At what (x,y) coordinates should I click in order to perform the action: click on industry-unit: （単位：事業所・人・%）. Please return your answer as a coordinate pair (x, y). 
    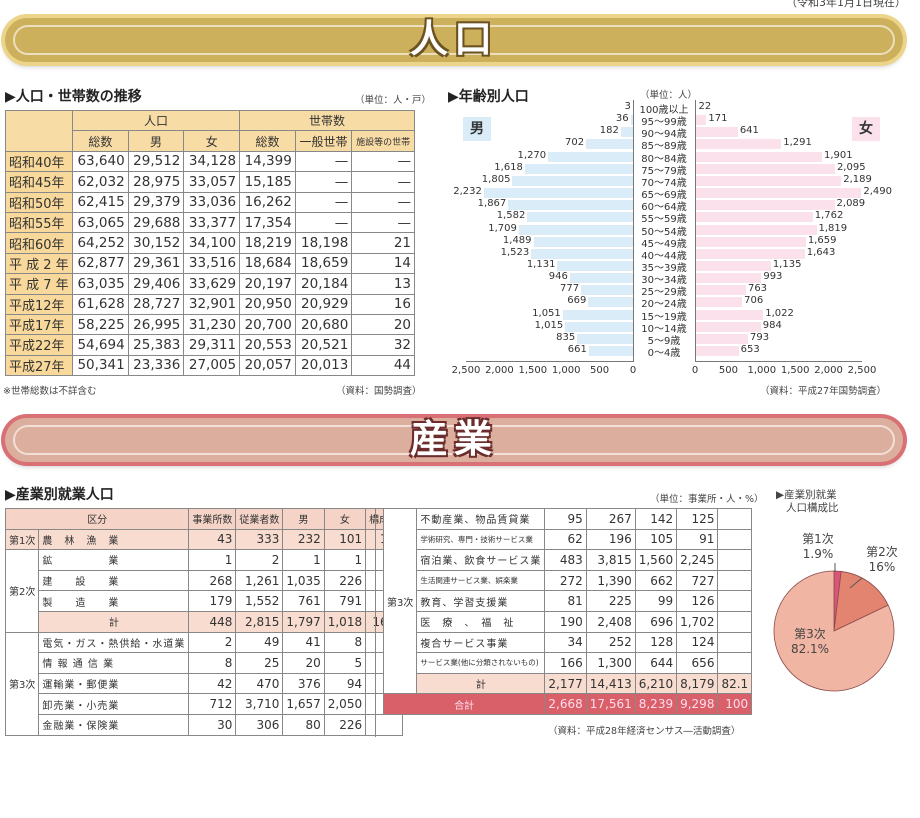
    Looking at the image, I should click on (707, 499).